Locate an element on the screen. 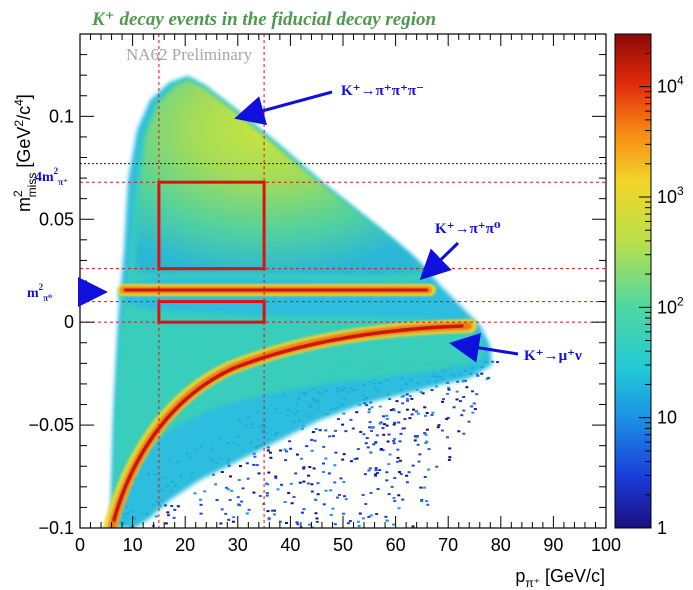 Image resolution: width=693 pixels, height=590 pixels. y-tick-label: −0.05 is located at coordinates (51, 425).